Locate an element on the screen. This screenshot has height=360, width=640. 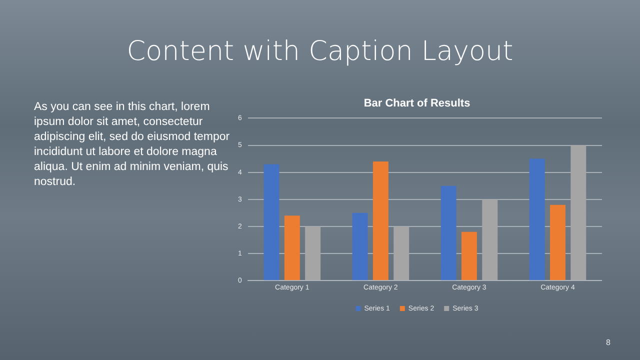
text: Content with Caption Layout is located at coordinates (320, 51).